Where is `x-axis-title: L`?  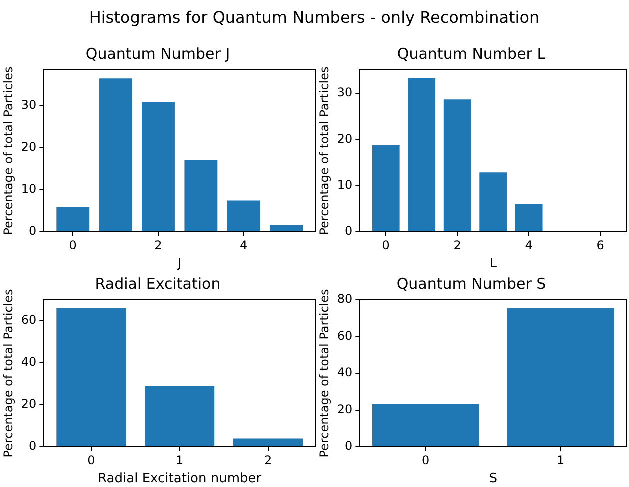 x-axis-title: L is located at coordinates (494, 264).